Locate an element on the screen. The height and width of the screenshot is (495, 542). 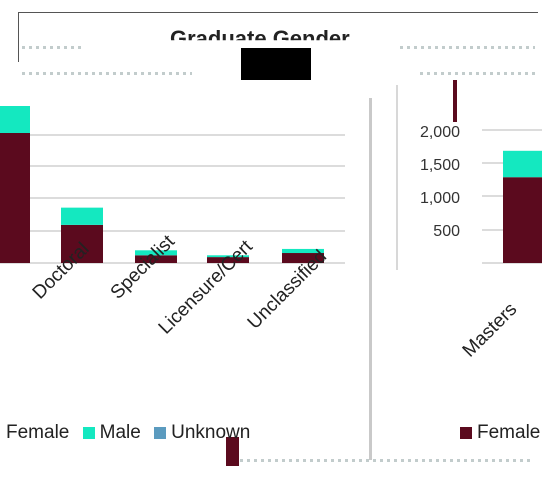
bar-segment-female-clipped is located at coordinates (15, 198).